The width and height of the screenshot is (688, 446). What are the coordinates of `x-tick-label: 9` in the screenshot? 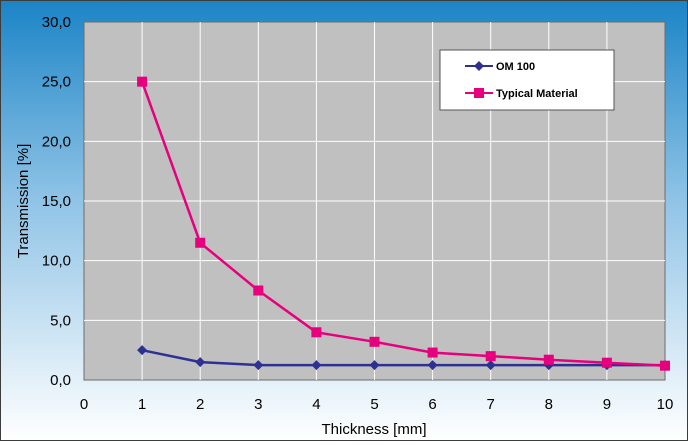 It's located at (607, 404).